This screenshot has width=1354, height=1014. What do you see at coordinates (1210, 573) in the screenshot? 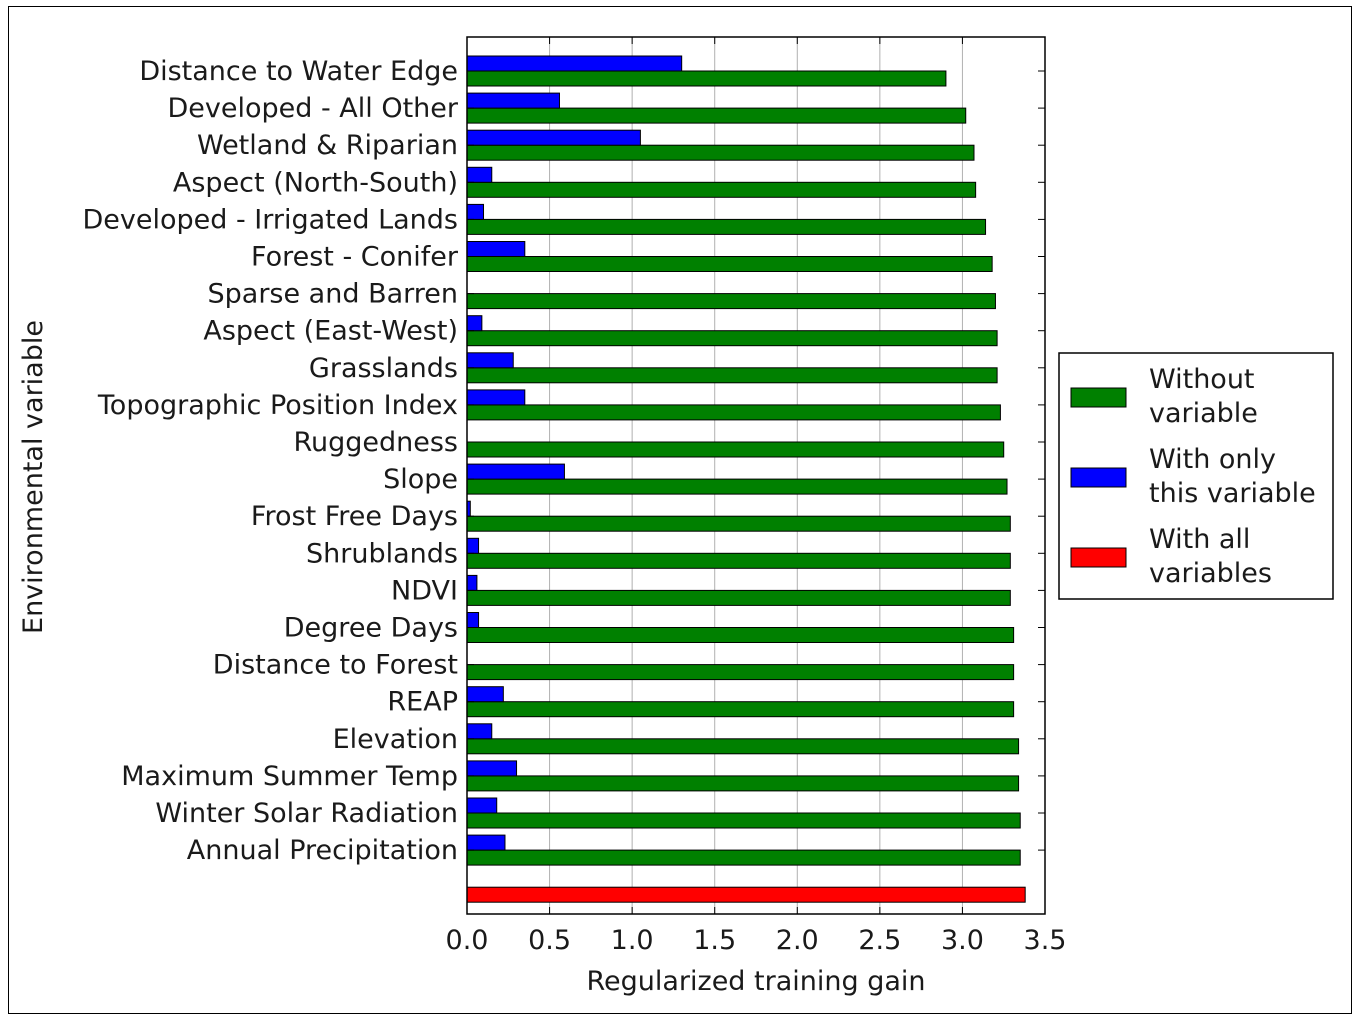
I see `legend-label: variables` at bounding box center [1210, 573].